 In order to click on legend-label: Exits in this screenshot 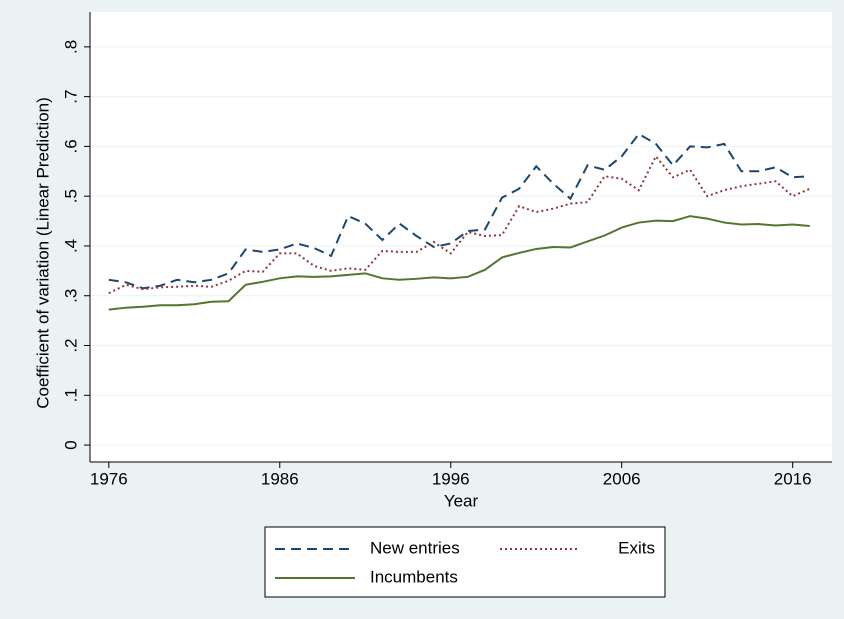, I will do `click(636, 547)`.